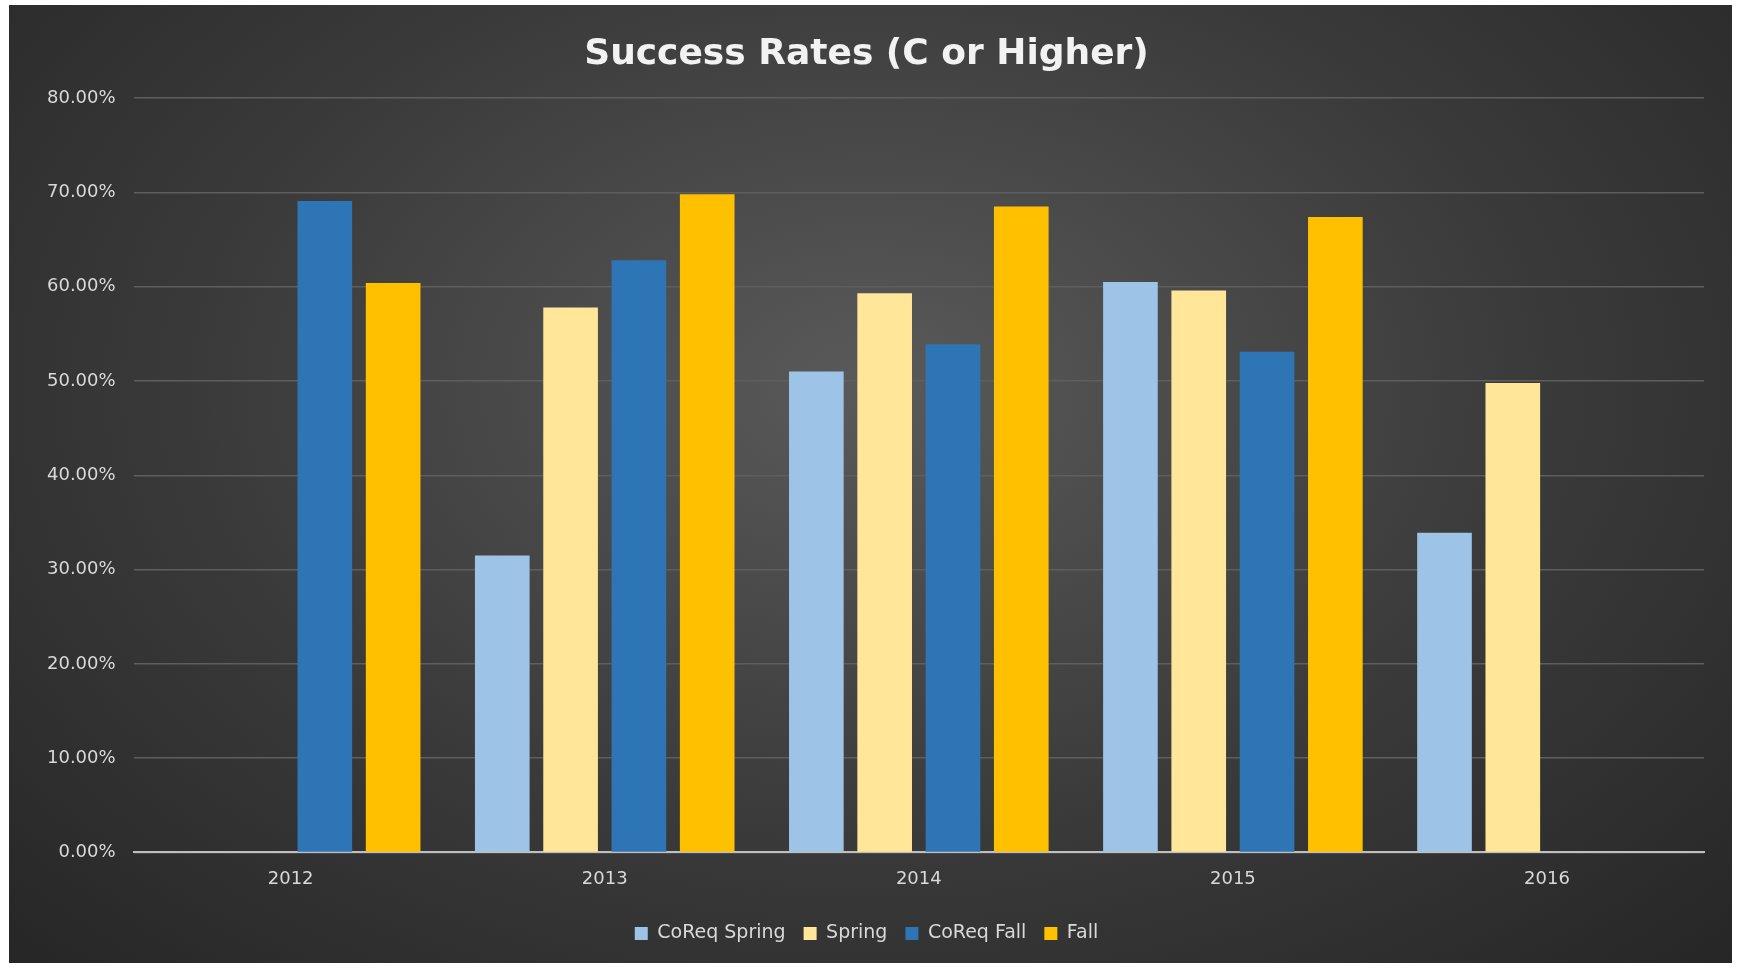 The image size is (1741, 969). Describe the element at coordinates (81, 662) in the screenshot. I see `y-tick-label: 20.00%` at that location.